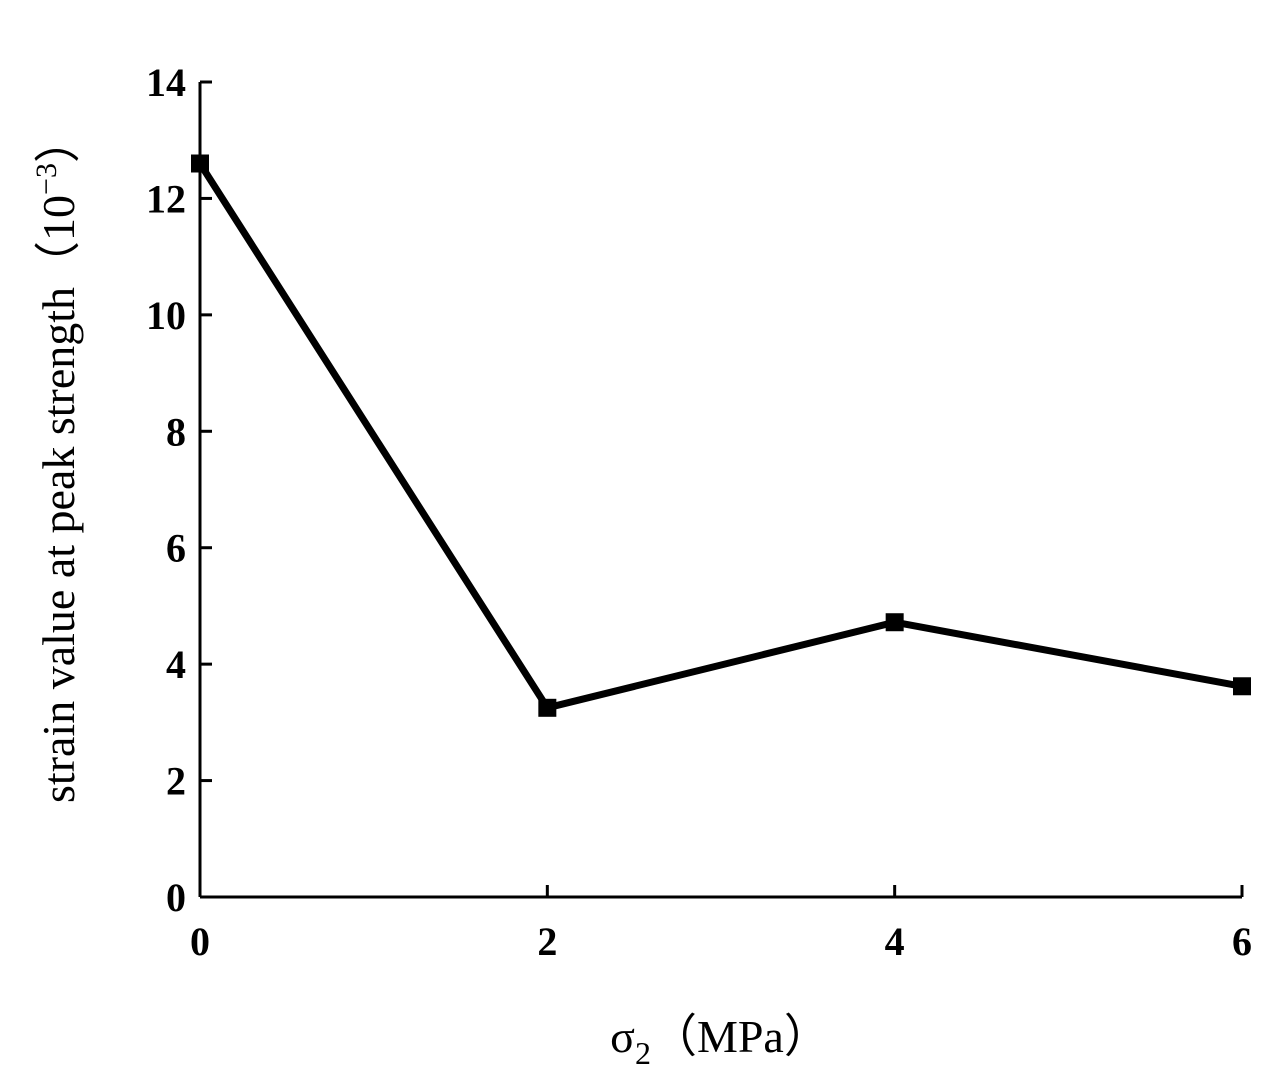 Image resolution: width=1273 pixels, height=1081 pixels. I want to click on x-axis-label-symbol: σ, so click(622, 1036).